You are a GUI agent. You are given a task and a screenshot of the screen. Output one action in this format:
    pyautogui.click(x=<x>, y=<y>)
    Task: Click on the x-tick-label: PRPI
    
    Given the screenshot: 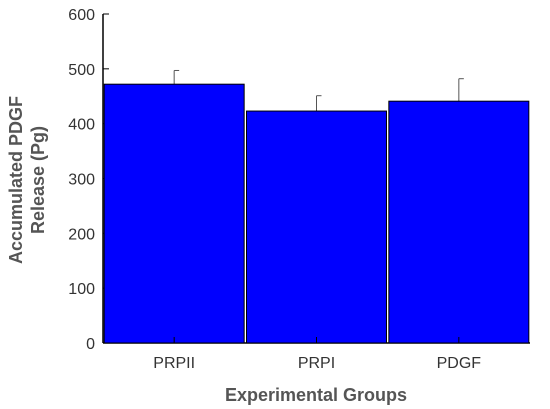 What is the action you would take?
    pyautogui.click(x=316, y=363)
    